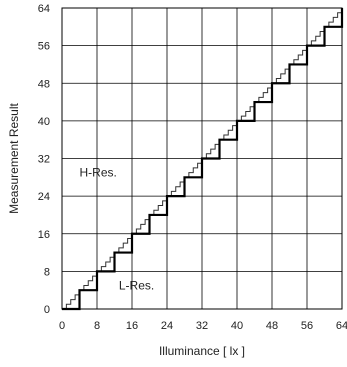  I want to click on y-tick-label: 32, so click(44, 160).